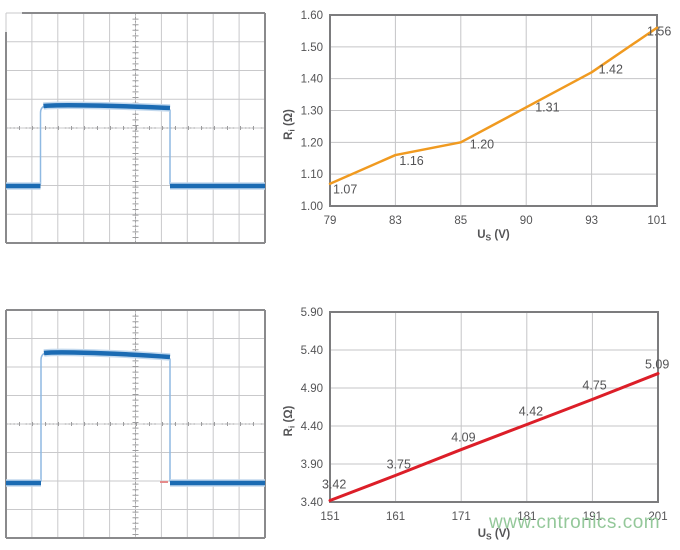 This screenshot has width=680, height=550. Describe the element at coordinates (463, 438) in the screenshot. I see `data-point-label: 4.09` at that location.